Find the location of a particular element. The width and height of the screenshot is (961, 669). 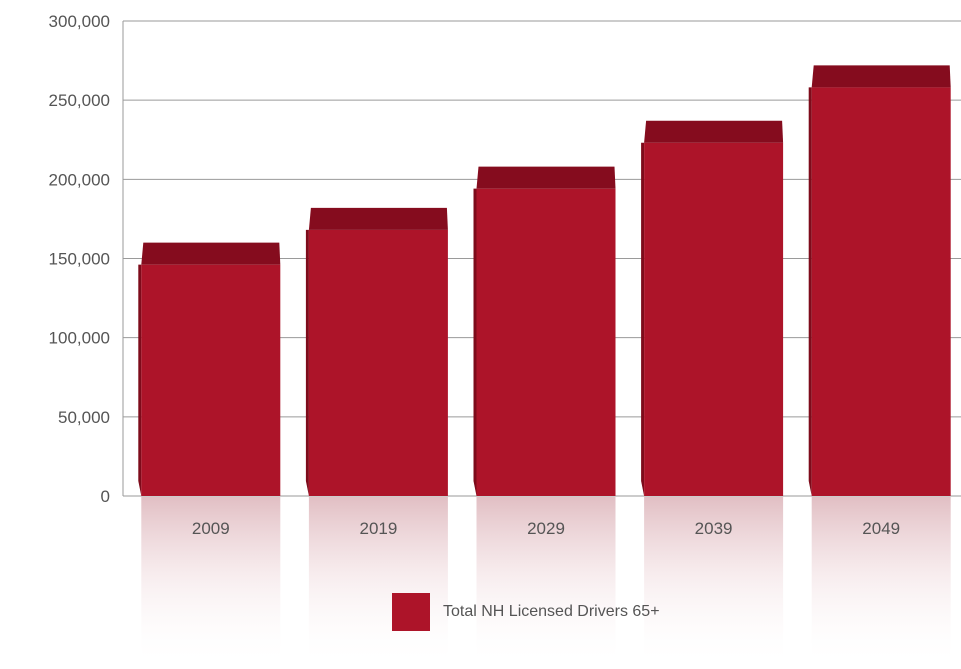

legend-label: Total NH Licensed Drivers 65+ is located at coordinates (551, 611).